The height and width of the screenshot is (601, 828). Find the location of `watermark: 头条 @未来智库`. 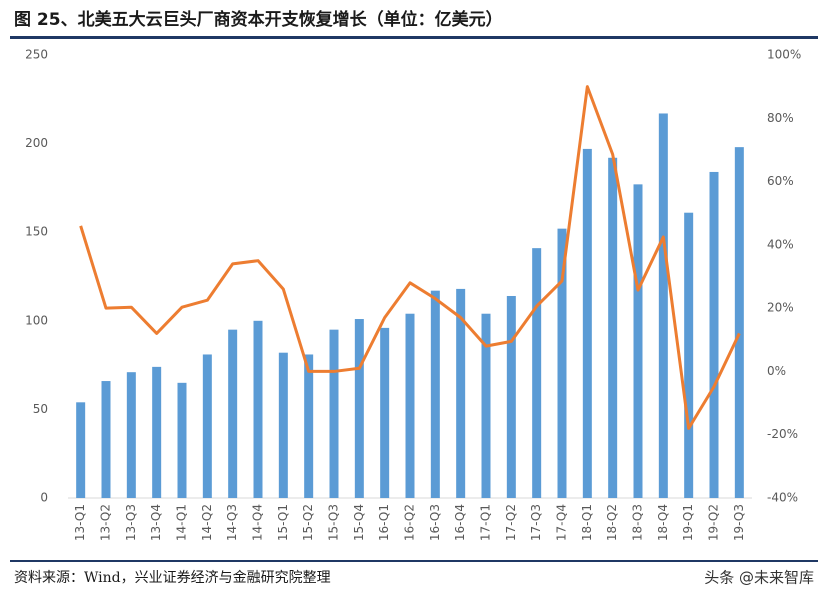

watermark: 头条 @未来智库 is located at coordinates (759, 578).